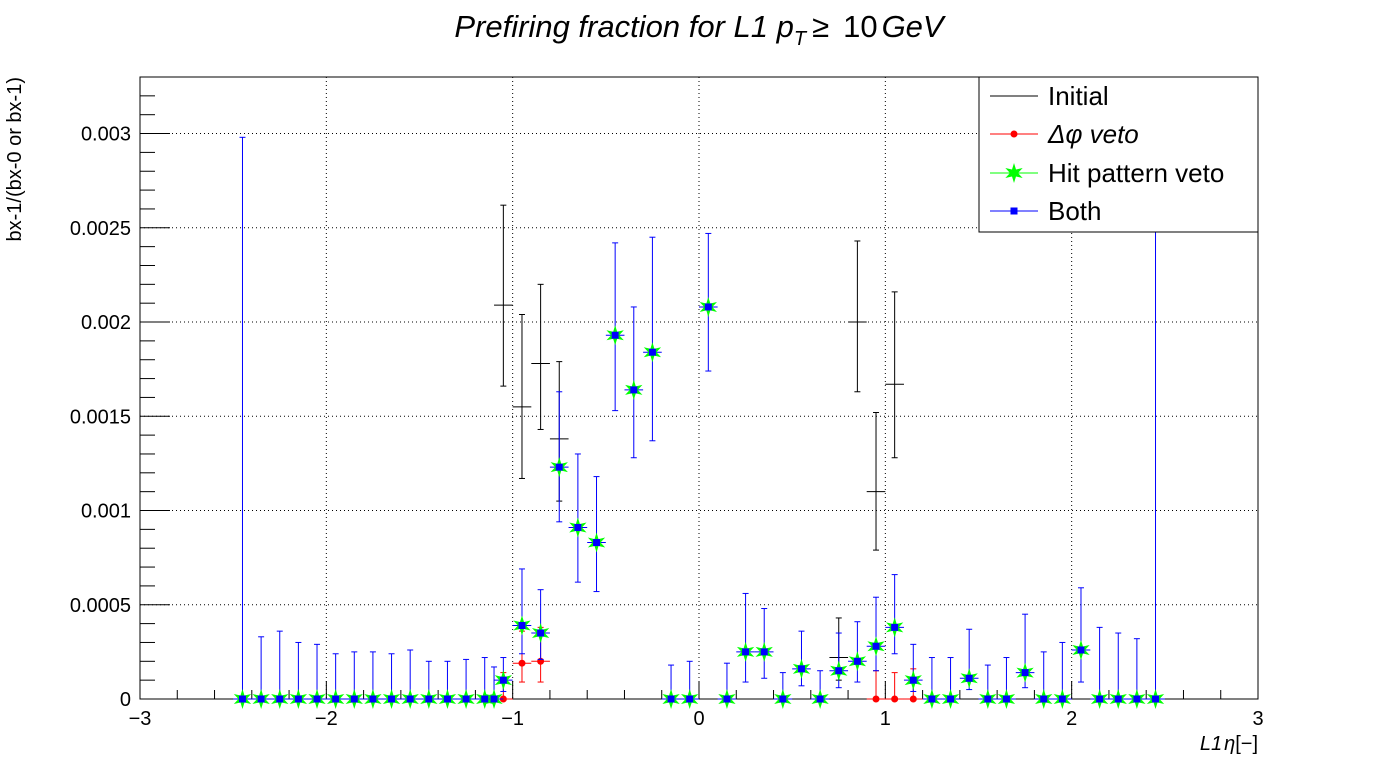  Describe the element at coordinates (106, 323) in the screenshot. I see `y-tick-label: 0.002` at that location.